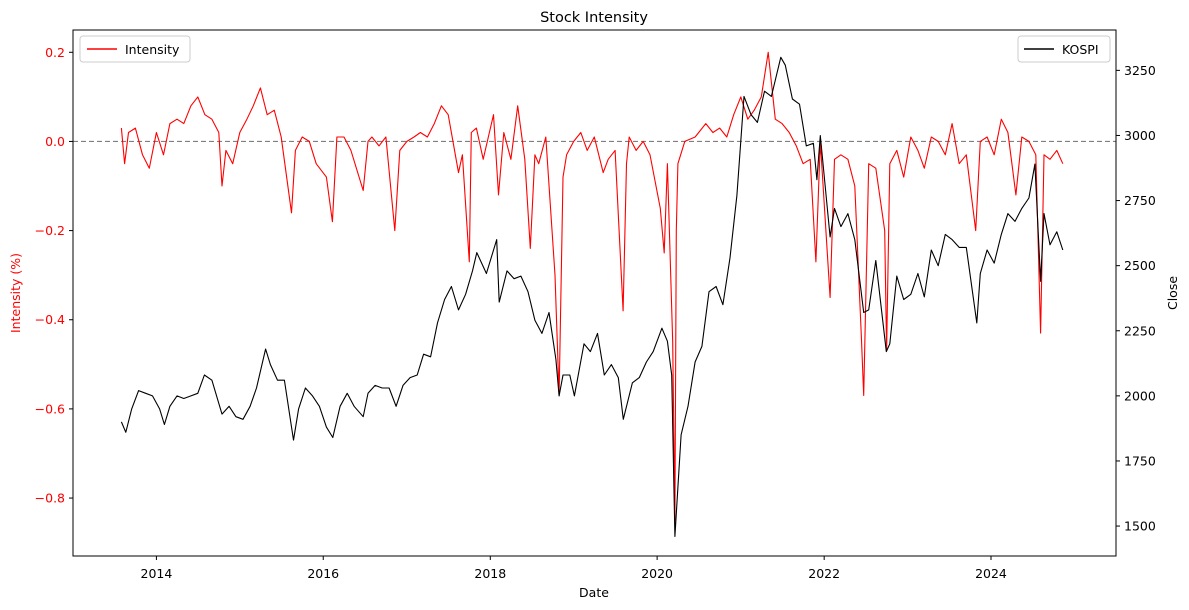 This screenshot has width=1189, height=610. Describe the element at coordinates (1140, 70) in the screenshot. I see `right-tick-label: 3250` at that location.